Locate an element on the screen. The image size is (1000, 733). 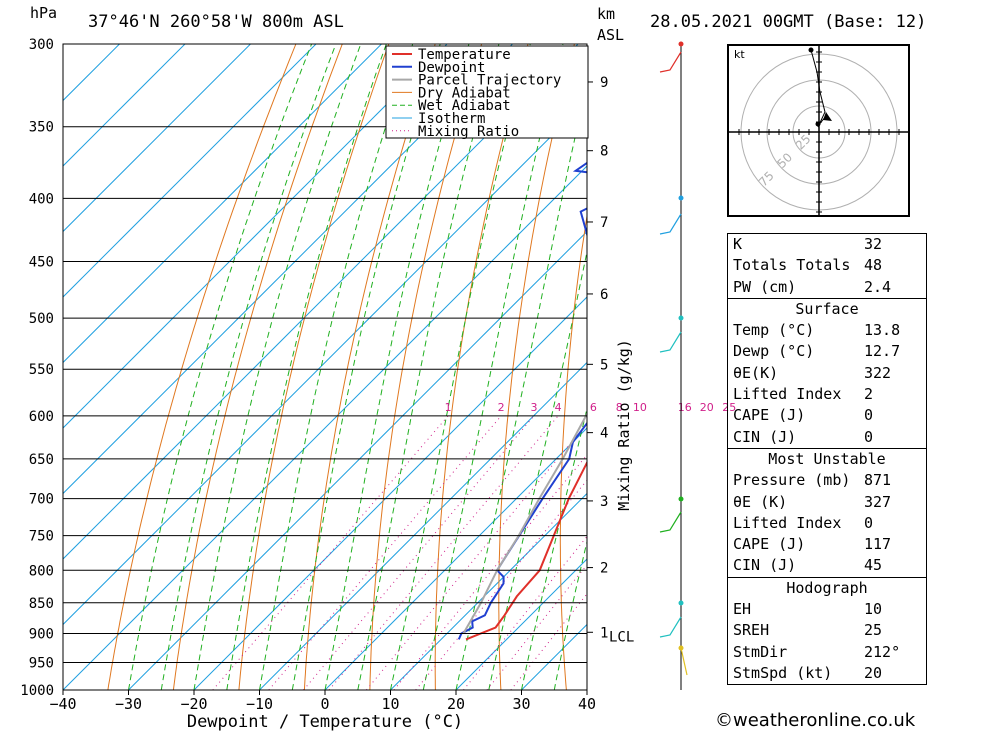
km-tick-label: 6 is located at coordinates (604, 295).